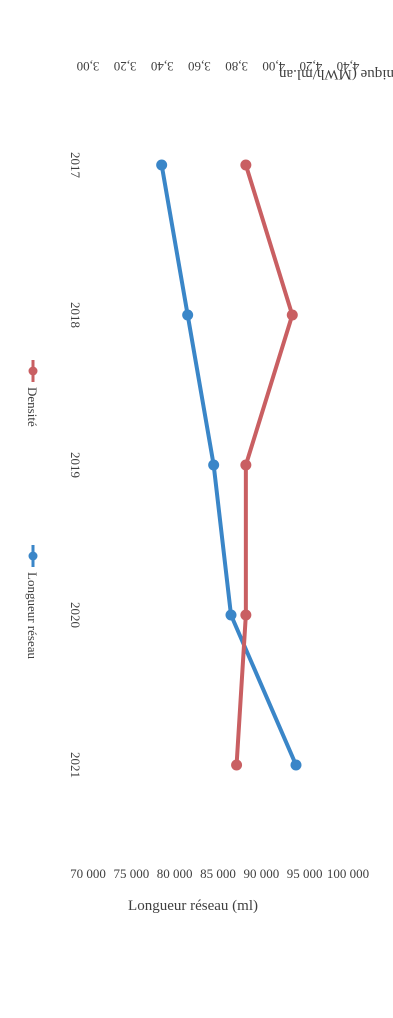  Describe the element at coordinates (88, 66) in the screenshot. I see `right-tick-label: 3,00` at that location.